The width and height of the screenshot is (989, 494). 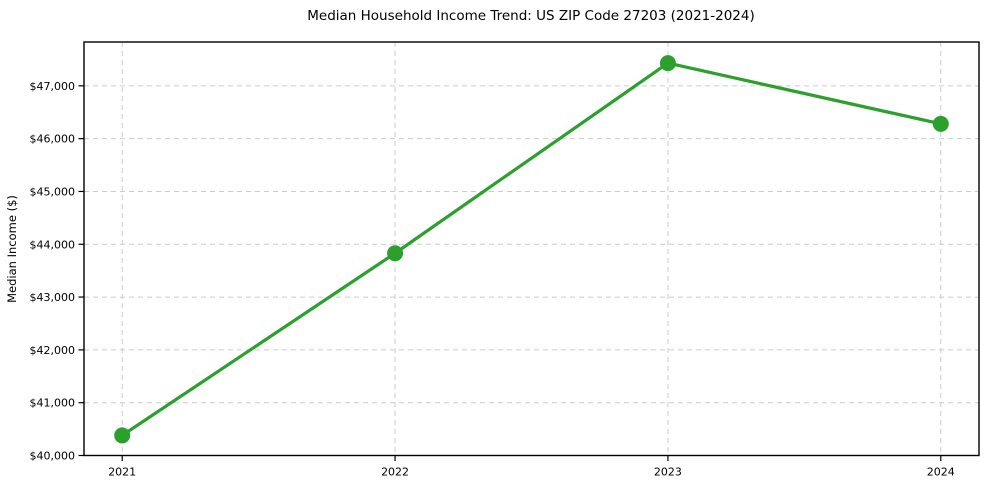 What do you see at coordinates (395, 472) in the screenshot?
I see `x-tick-label: 2022` at bounding box center [395, 472].